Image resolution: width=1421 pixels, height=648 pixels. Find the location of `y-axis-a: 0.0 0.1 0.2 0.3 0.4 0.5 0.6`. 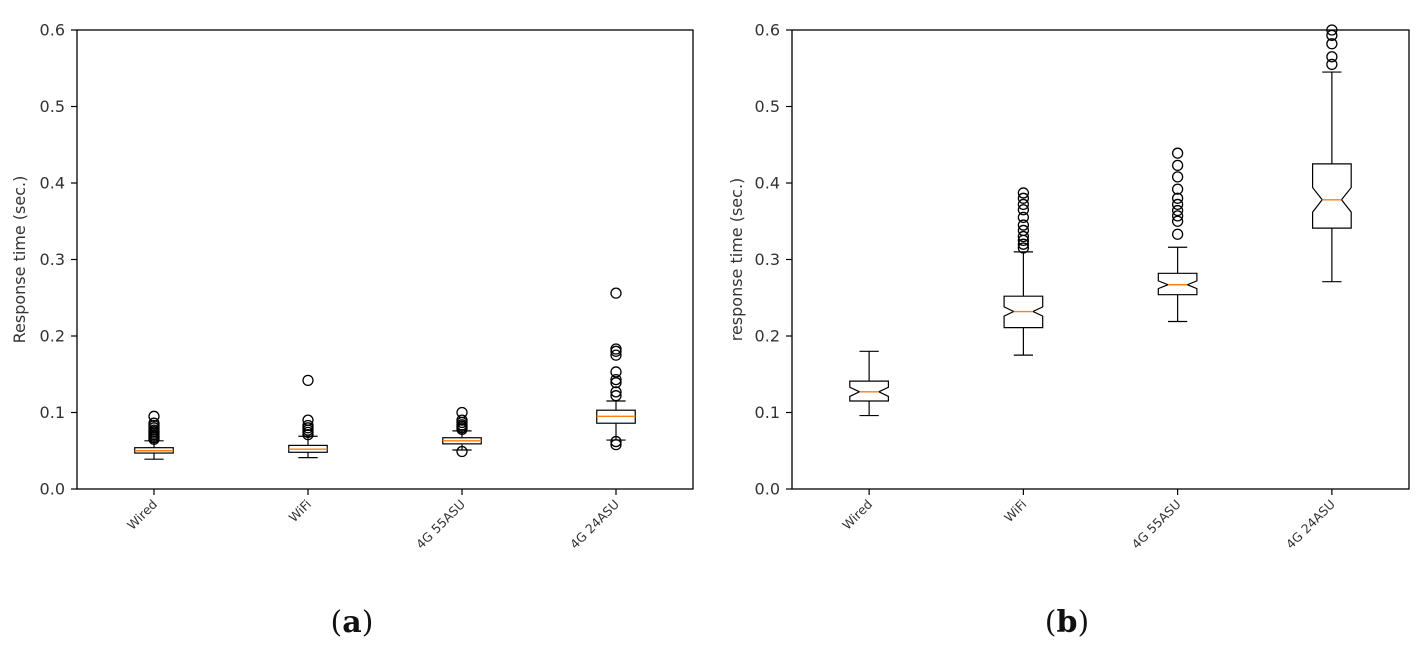

y-axis-a: 0.0 0.1 0.2 0.3 0.4 0.5 0.6 is located at coordinates (58, 260).